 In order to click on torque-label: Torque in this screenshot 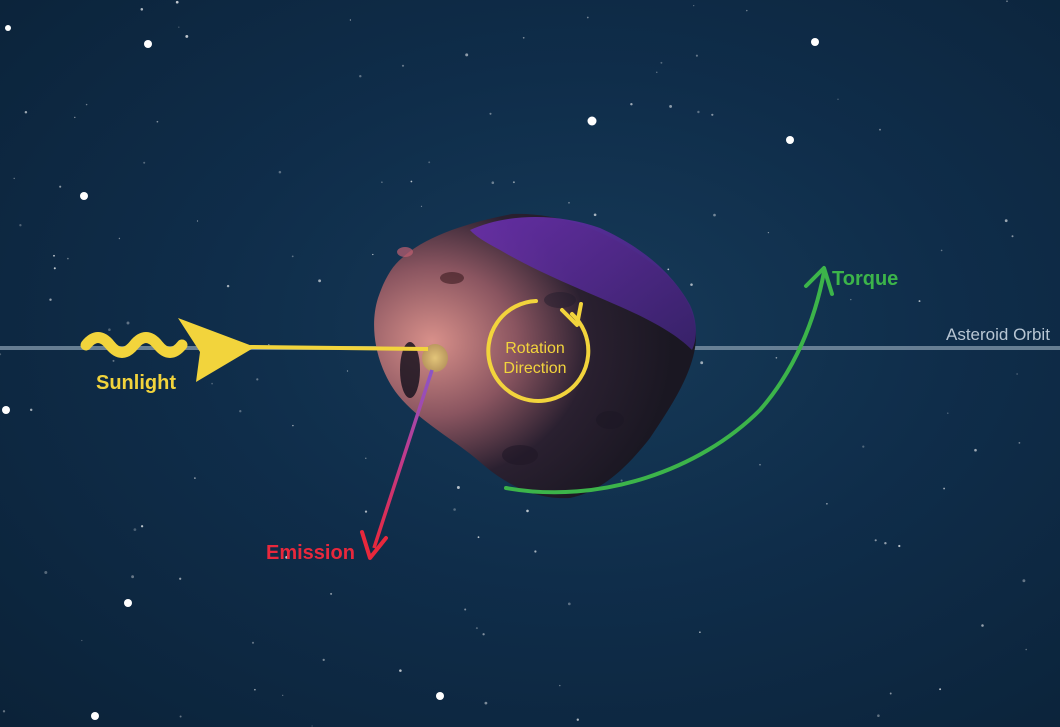, I will do `click(865, 279)`.